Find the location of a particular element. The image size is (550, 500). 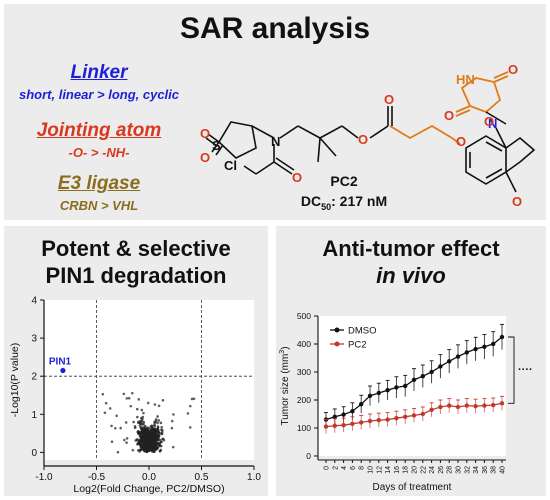

significance-label: ···· is located at coordinates (525, 370).